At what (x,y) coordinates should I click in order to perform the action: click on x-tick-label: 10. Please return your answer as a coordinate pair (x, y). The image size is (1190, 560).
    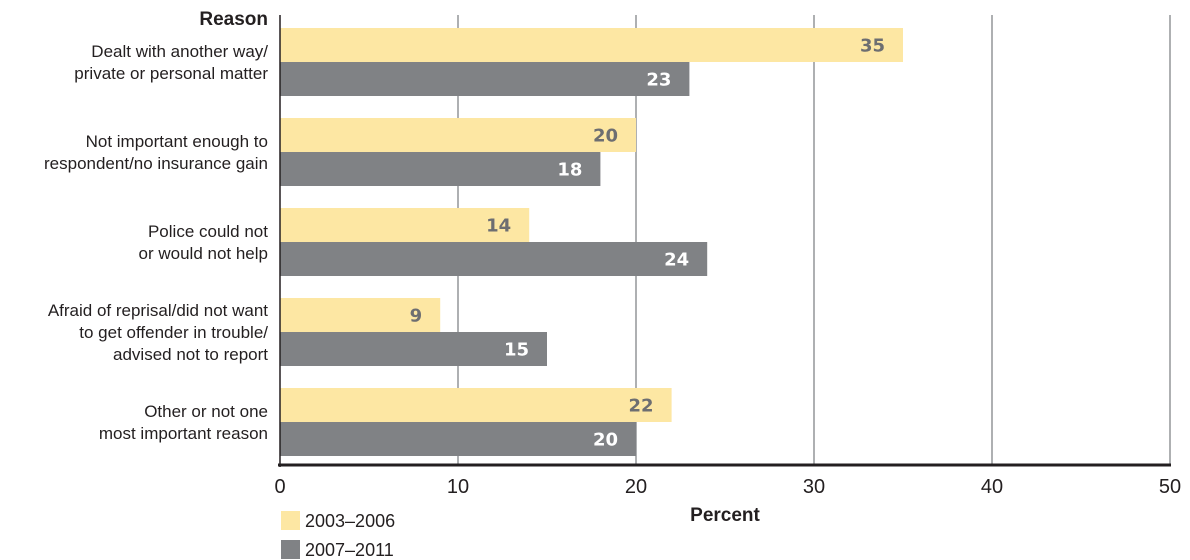
    Looking at the image, I should click on (458, 487).